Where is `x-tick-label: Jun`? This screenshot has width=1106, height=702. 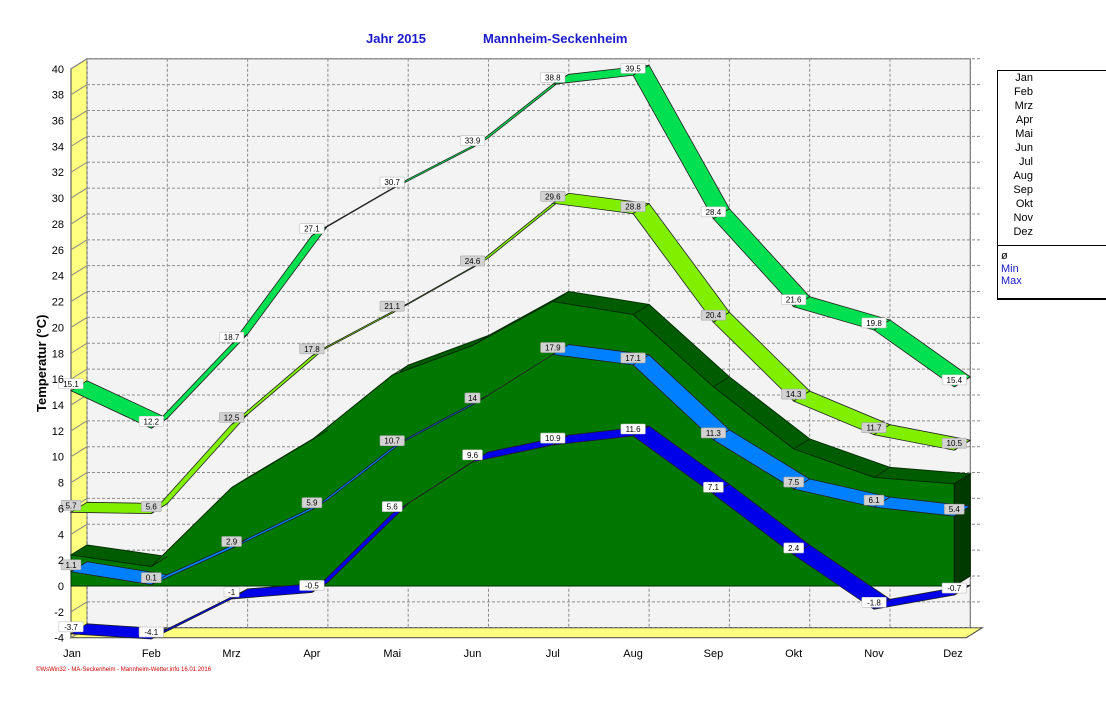
x-tick-label: Jun is located at coordinates (473, 654).